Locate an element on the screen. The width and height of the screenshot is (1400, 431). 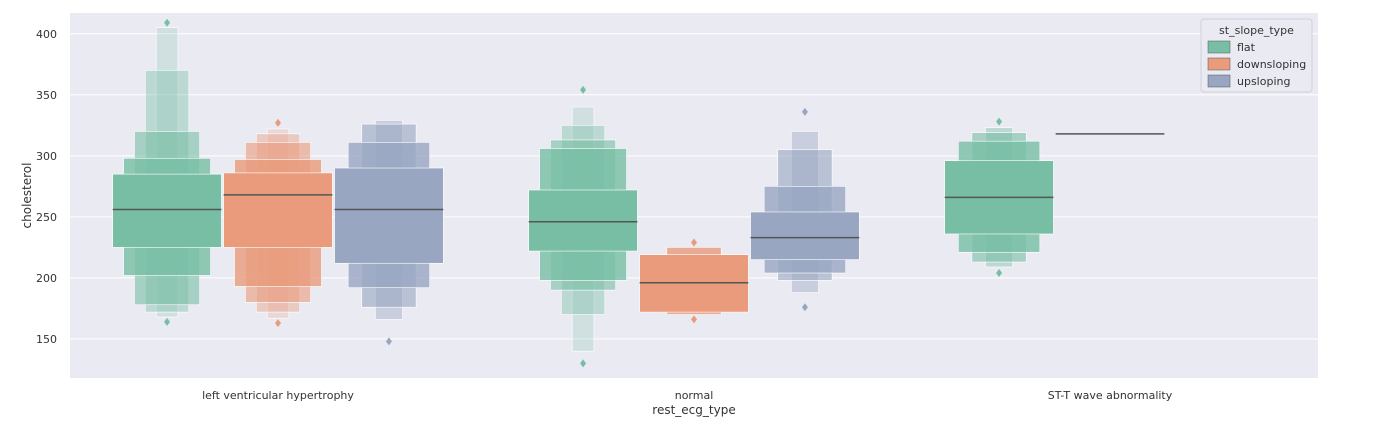
legend-entry: downsloping is located at coordinates (1271, 64).